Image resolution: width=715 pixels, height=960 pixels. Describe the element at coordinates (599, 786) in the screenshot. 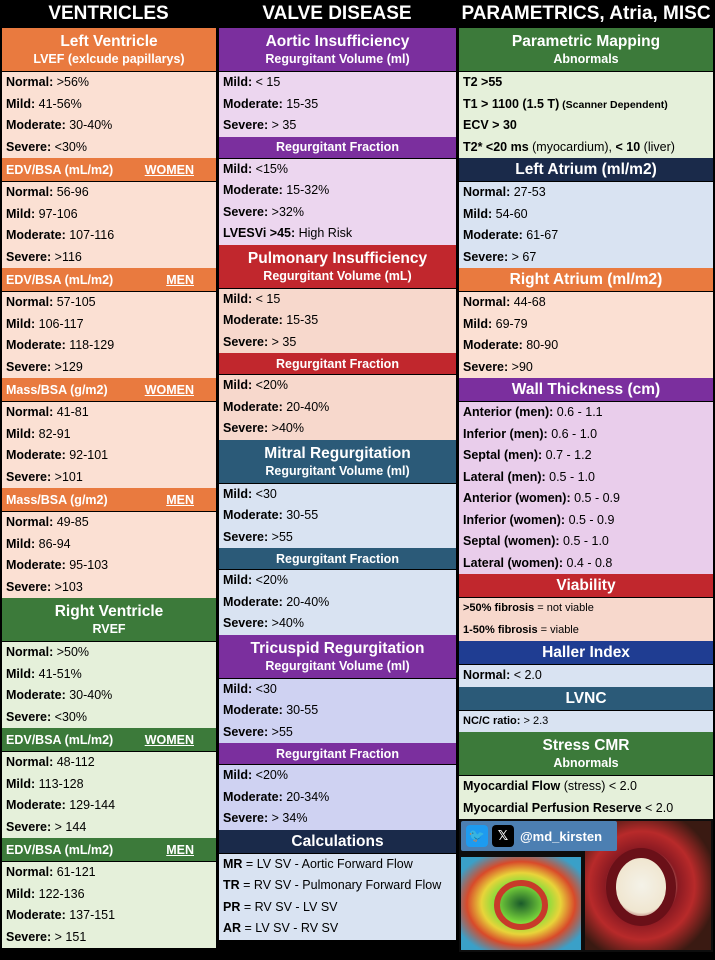

I see `row-value: (stress) < 2.0` at that location.